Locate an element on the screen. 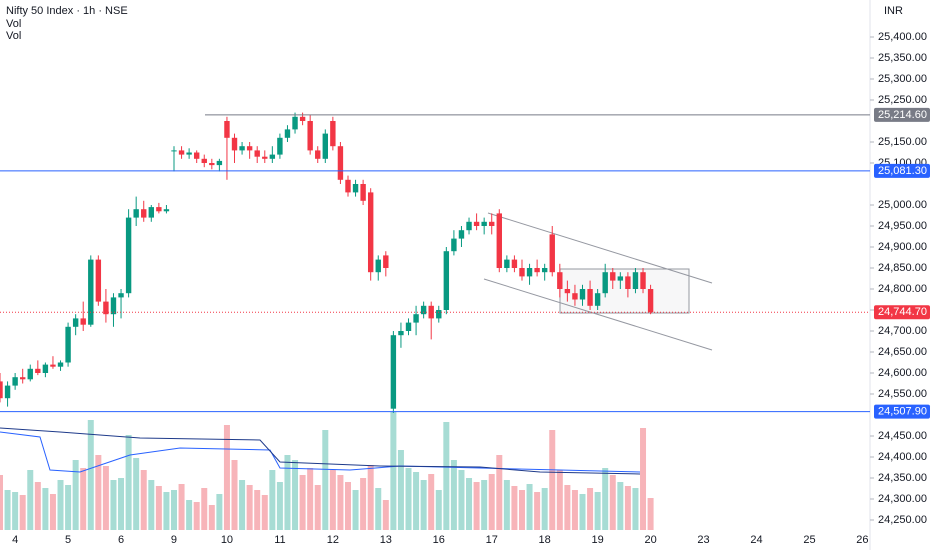 This screenshot has height=550, width=932. price-label-box is located at coordinates (902, 312).